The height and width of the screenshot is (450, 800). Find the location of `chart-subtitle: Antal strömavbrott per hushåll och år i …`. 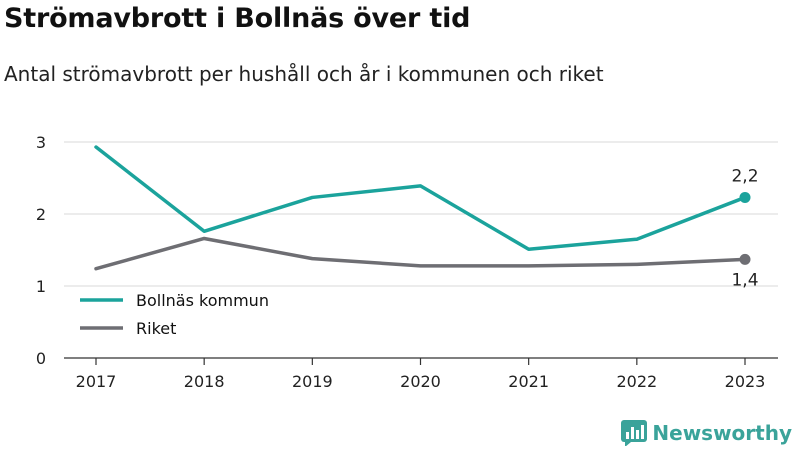

chart-subtitle: Antal strömavbrott per hushåll och år i … is located at coordinates (304, 74).